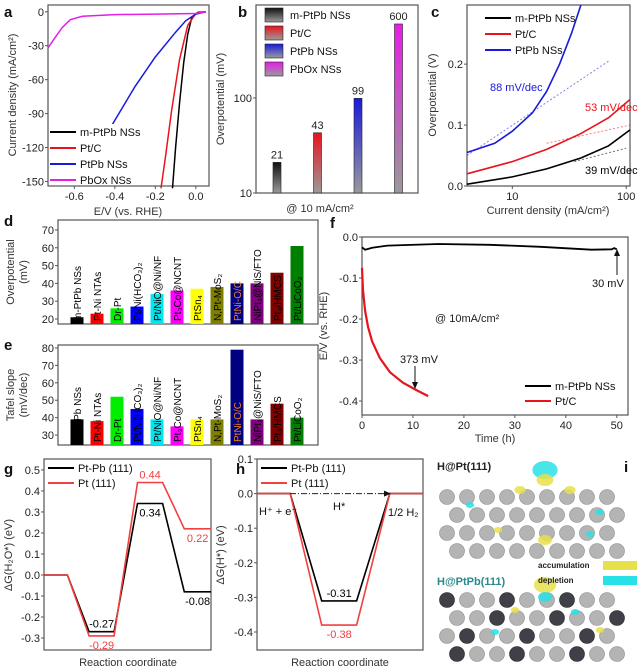 This screenshot has height=672, width=641. I want to click on y-tick-label: 40, so click(48, 284).